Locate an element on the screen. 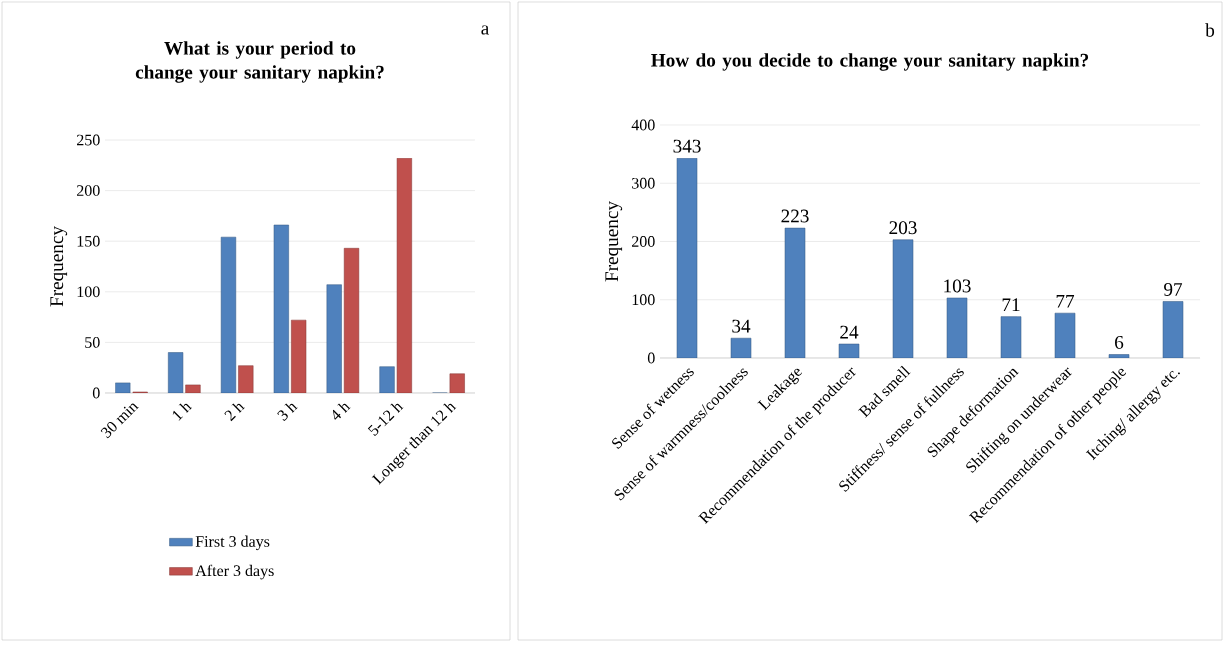  x-tick-label: 5-12 h is located at coordinates (385, 419).